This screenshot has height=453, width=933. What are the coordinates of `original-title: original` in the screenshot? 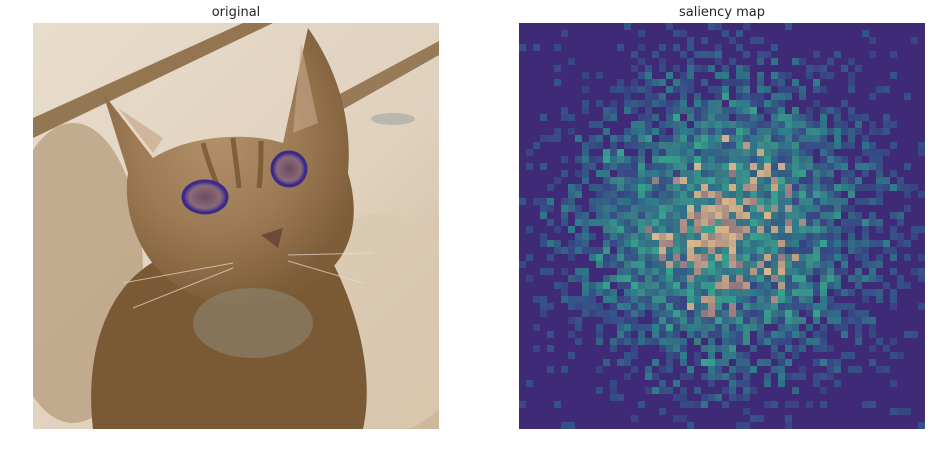 It's located at (236, 12).